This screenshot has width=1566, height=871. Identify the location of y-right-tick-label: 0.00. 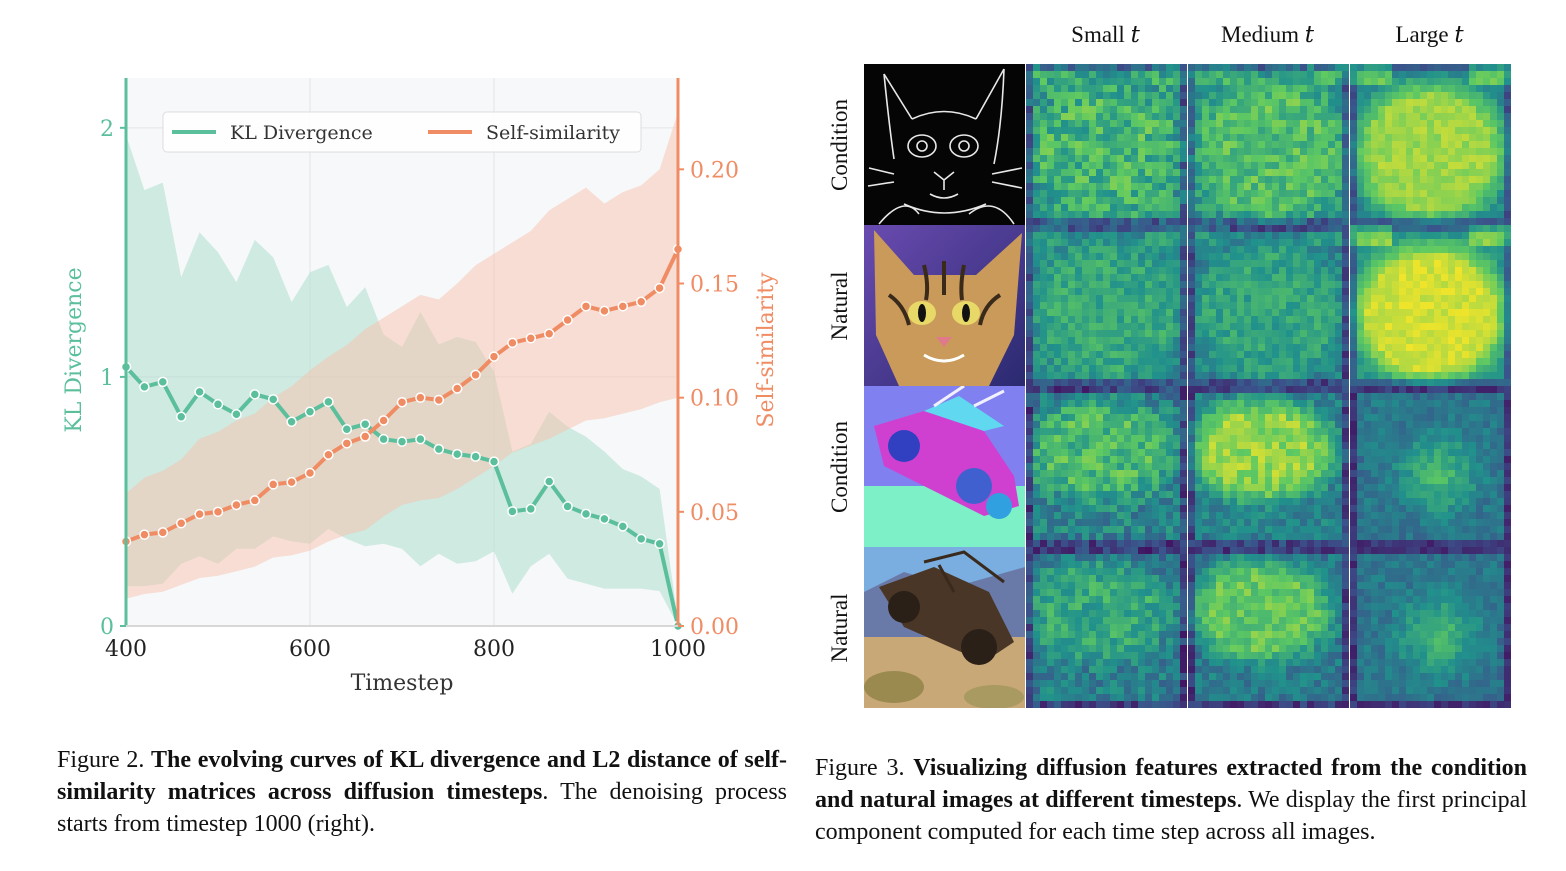
(714, 627).